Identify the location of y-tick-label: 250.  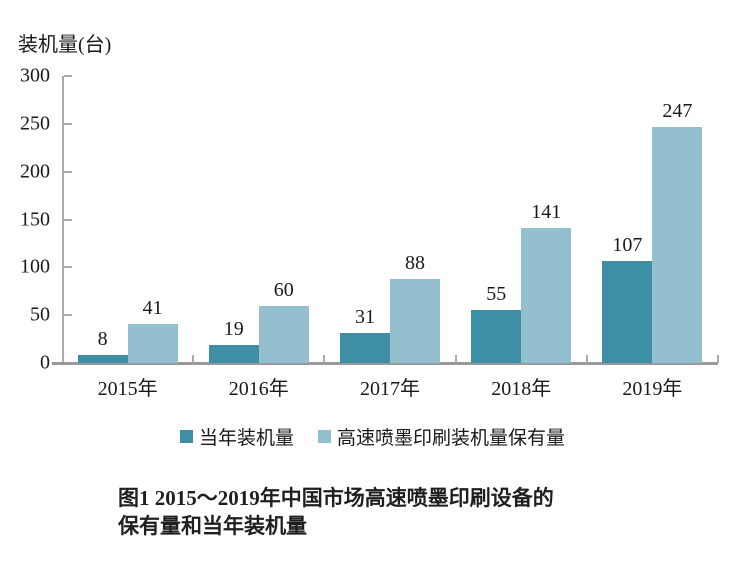
(35, 123).